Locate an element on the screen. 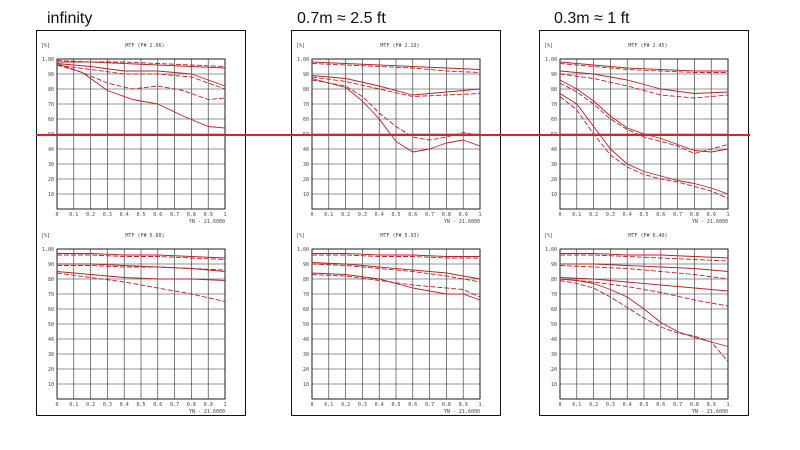 This screenshot has height=450, width=800. chart-title: MTF (F# 6.40) is located at coordinates (647, 236).